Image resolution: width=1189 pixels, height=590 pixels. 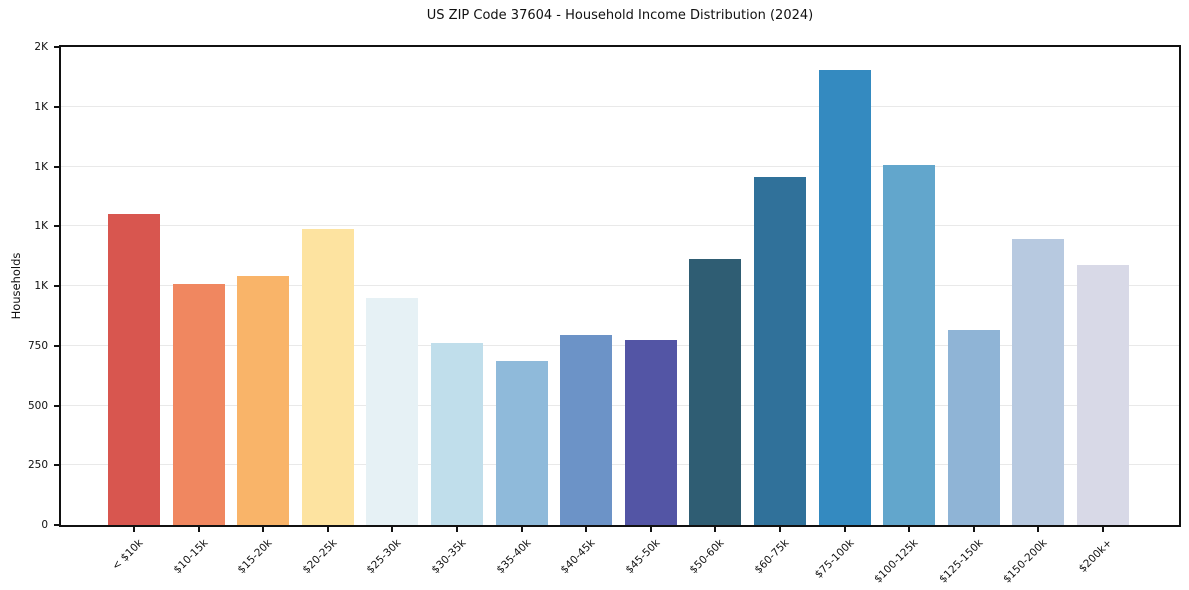 I want to click on x-tick-label: $10-15k, so click(x=190, y=557).